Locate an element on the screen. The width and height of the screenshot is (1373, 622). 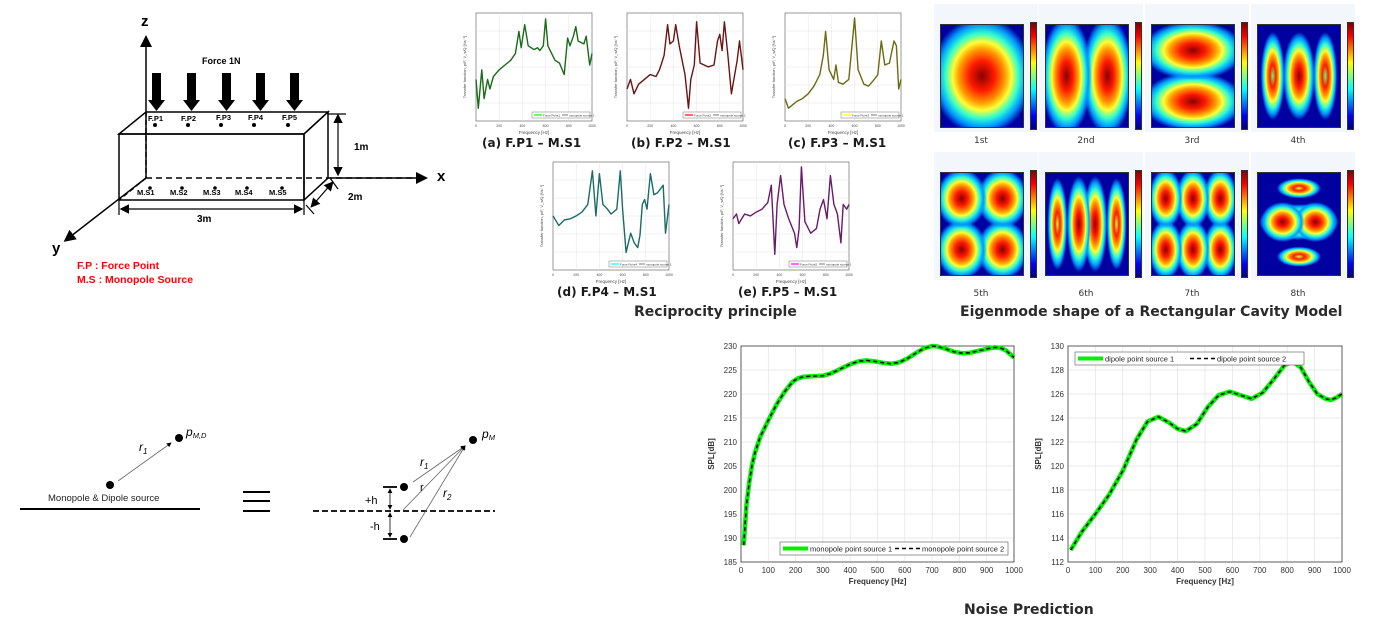
caption-d: (d) F.P4 – M.S1 is located at coordinates (607, 292).